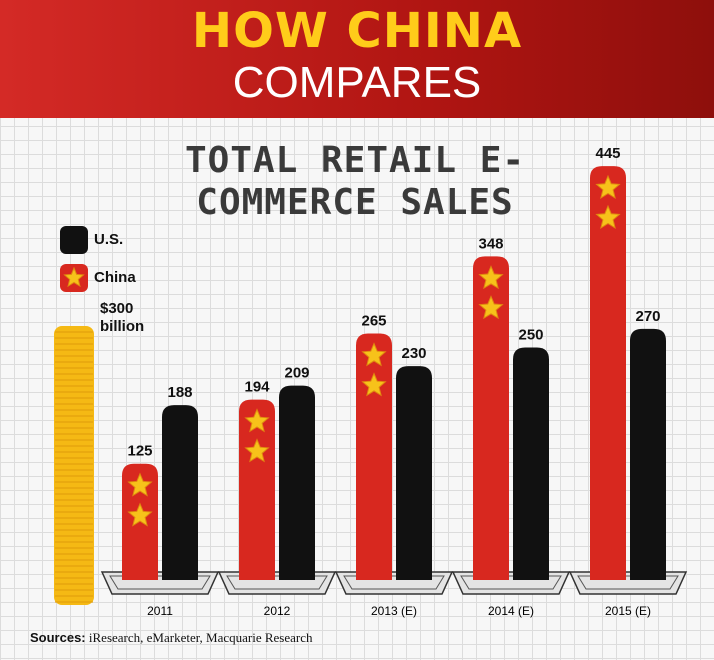 The height and width of the screenshot is (660, 714). Describe the element at coordinates (58, 637) in the screenshot. I see `sources-label: Sources:` at that location.